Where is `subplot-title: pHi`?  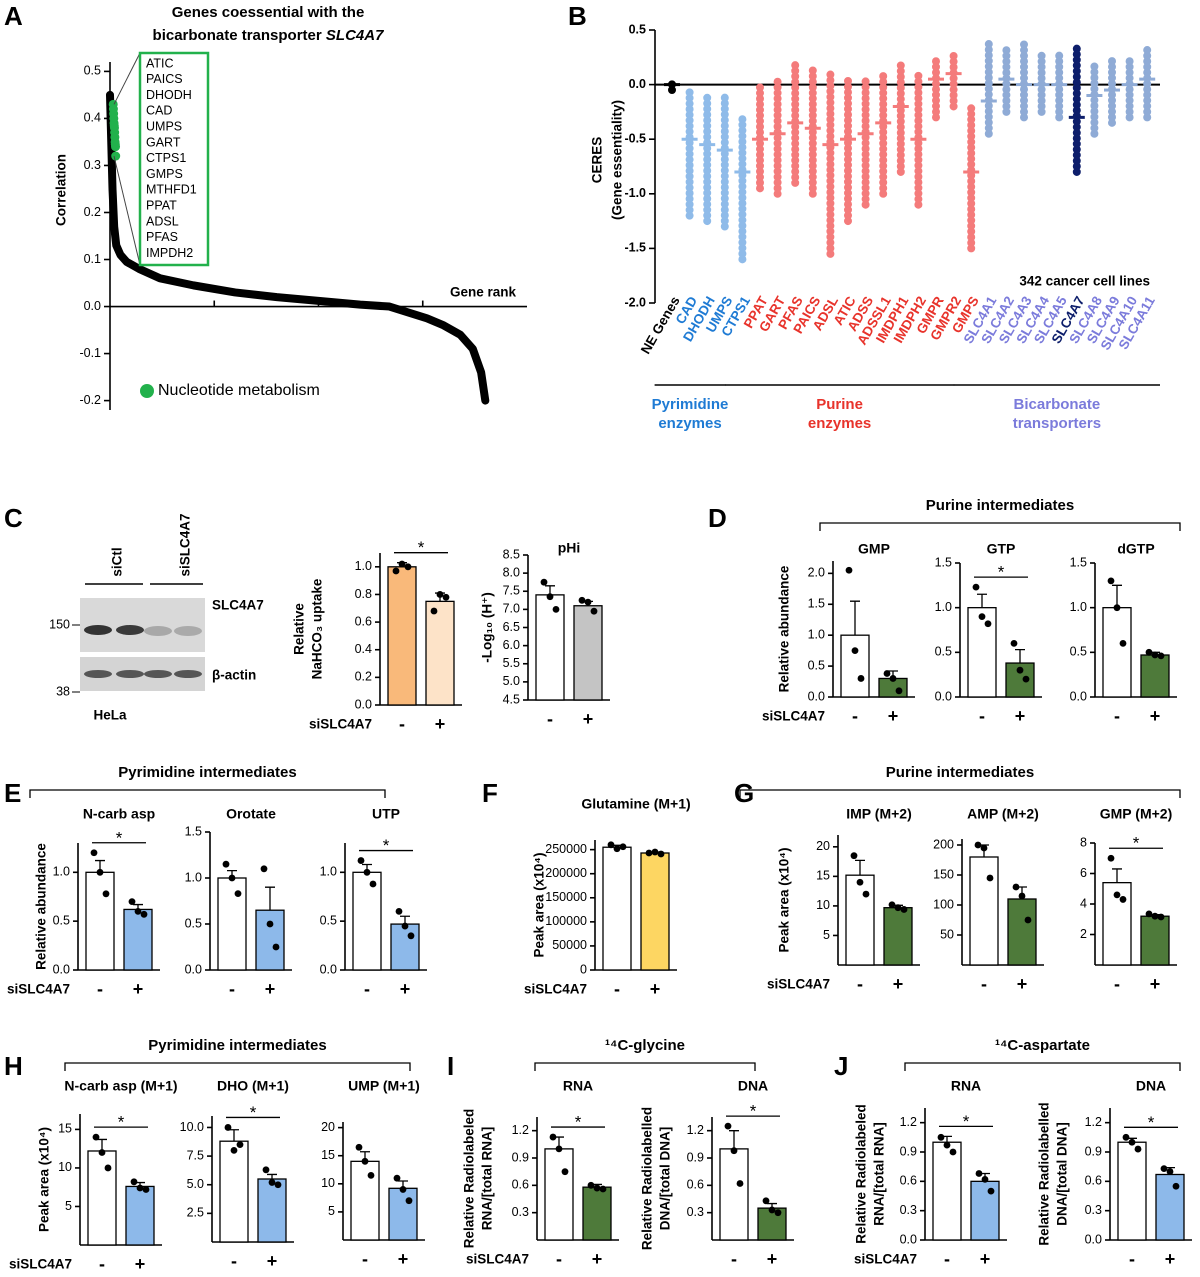 subplot-title: pHi is located at coordinates (569, 548).